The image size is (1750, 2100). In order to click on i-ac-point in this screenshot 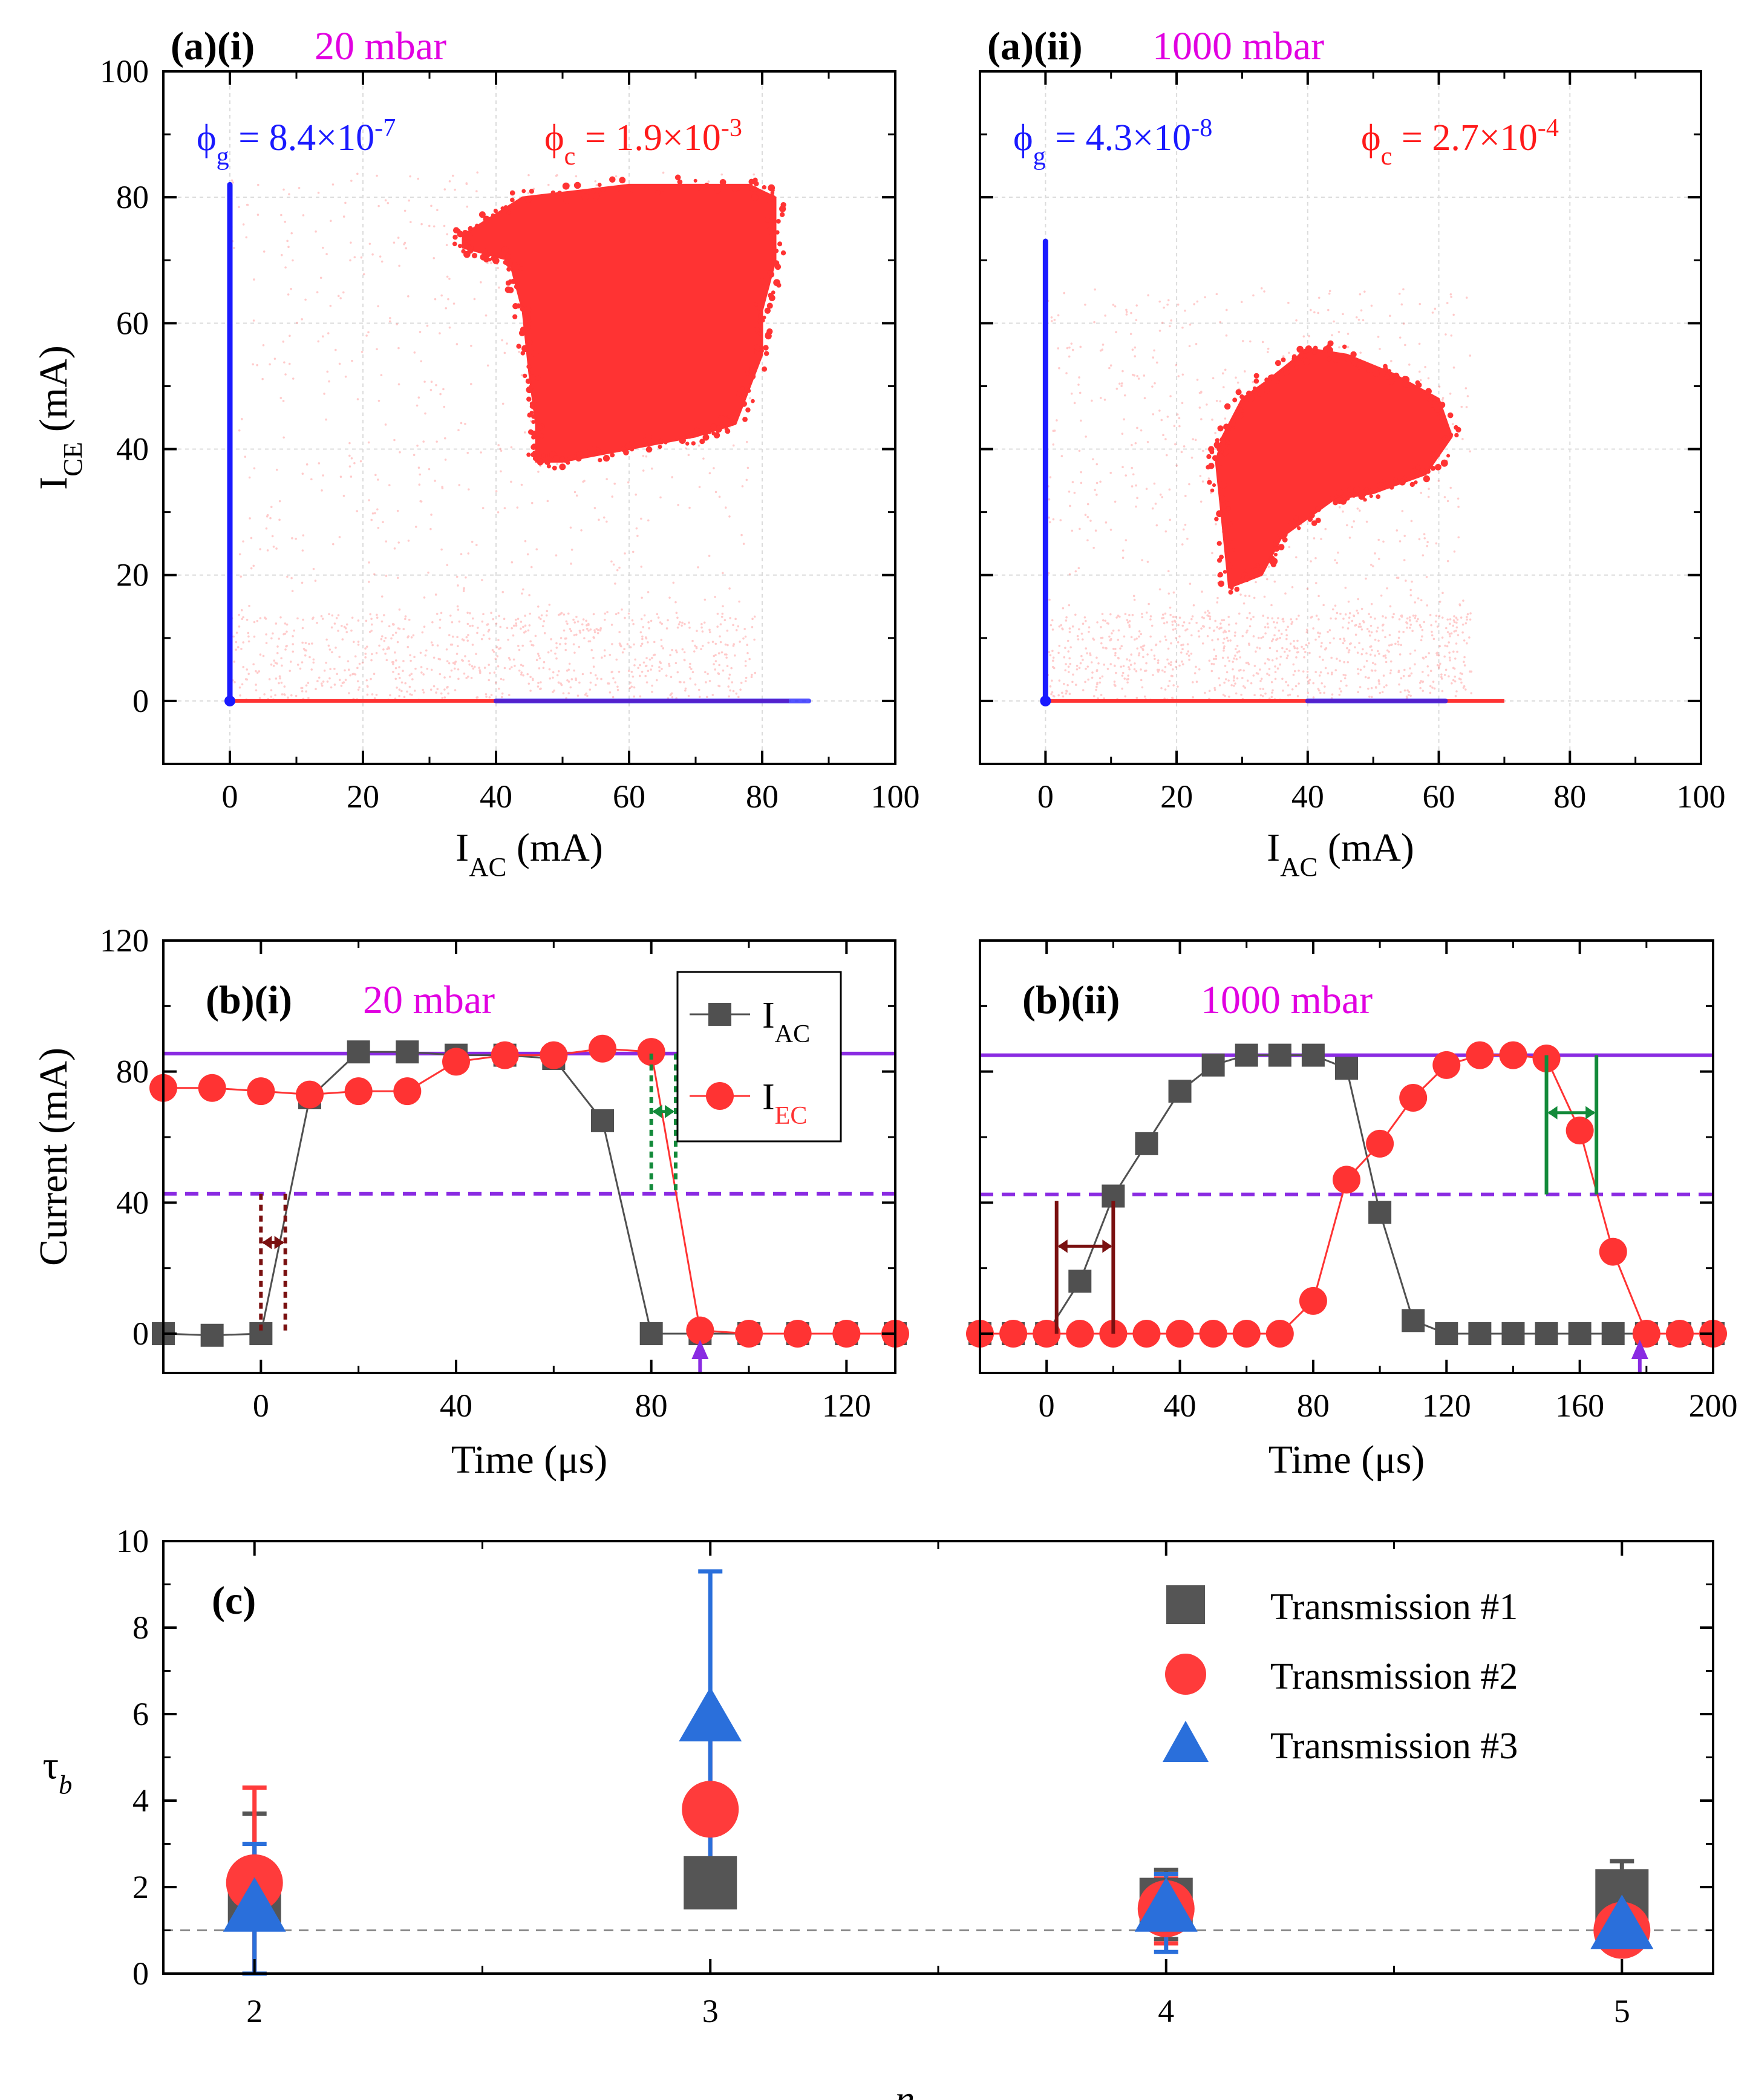, I will do `click(1546, 1333)`.